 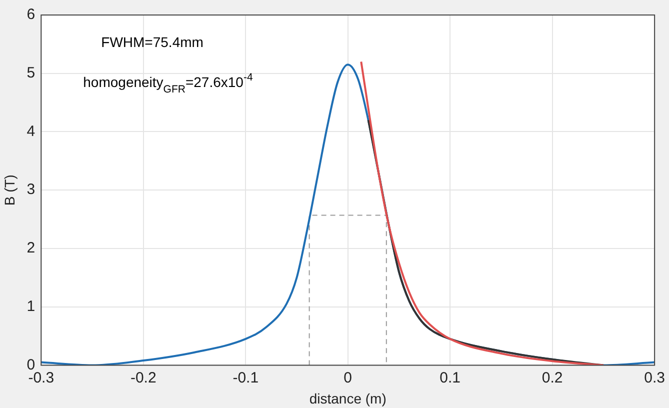 What do you see at coordinates (143, 377) in the screenshot?
I see `x-tick-label: -0.2` at bounding box center [143, 377].